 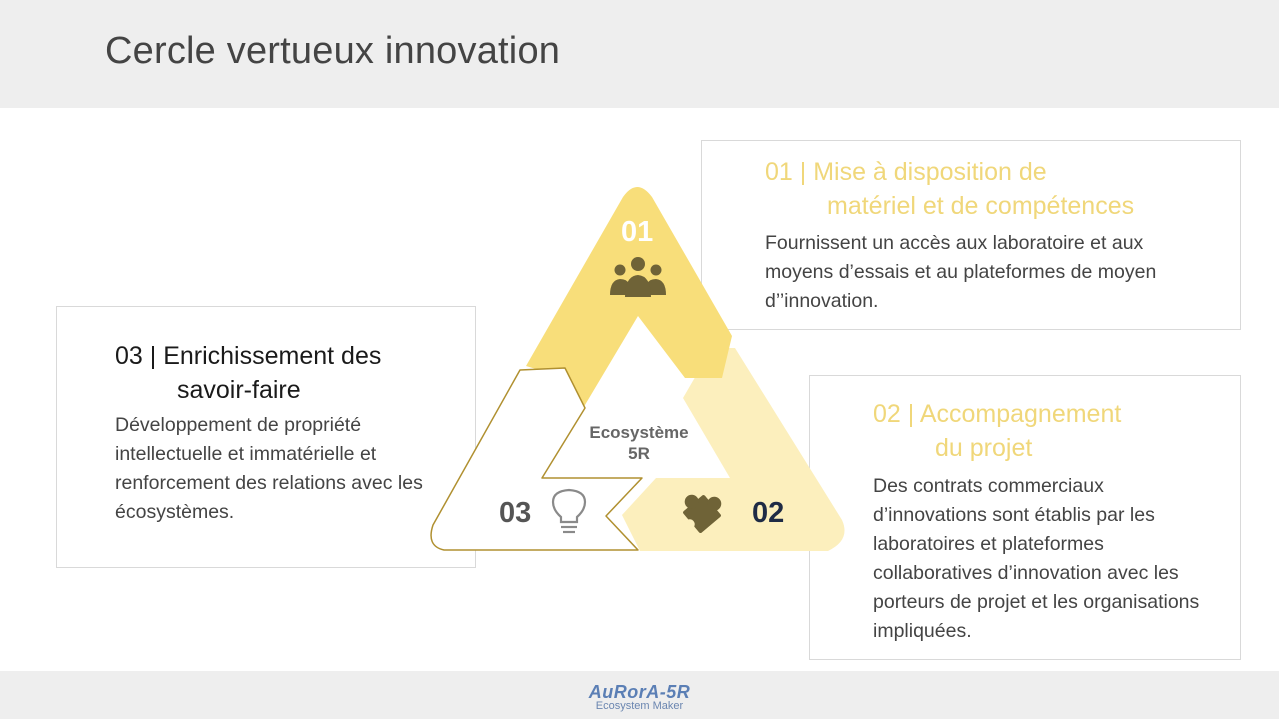 What do you see at coordinates (981, 206) in the screenshot?
I see `card-01-heading-line2: matériel et de compétences` at bounding box center [981, 206].